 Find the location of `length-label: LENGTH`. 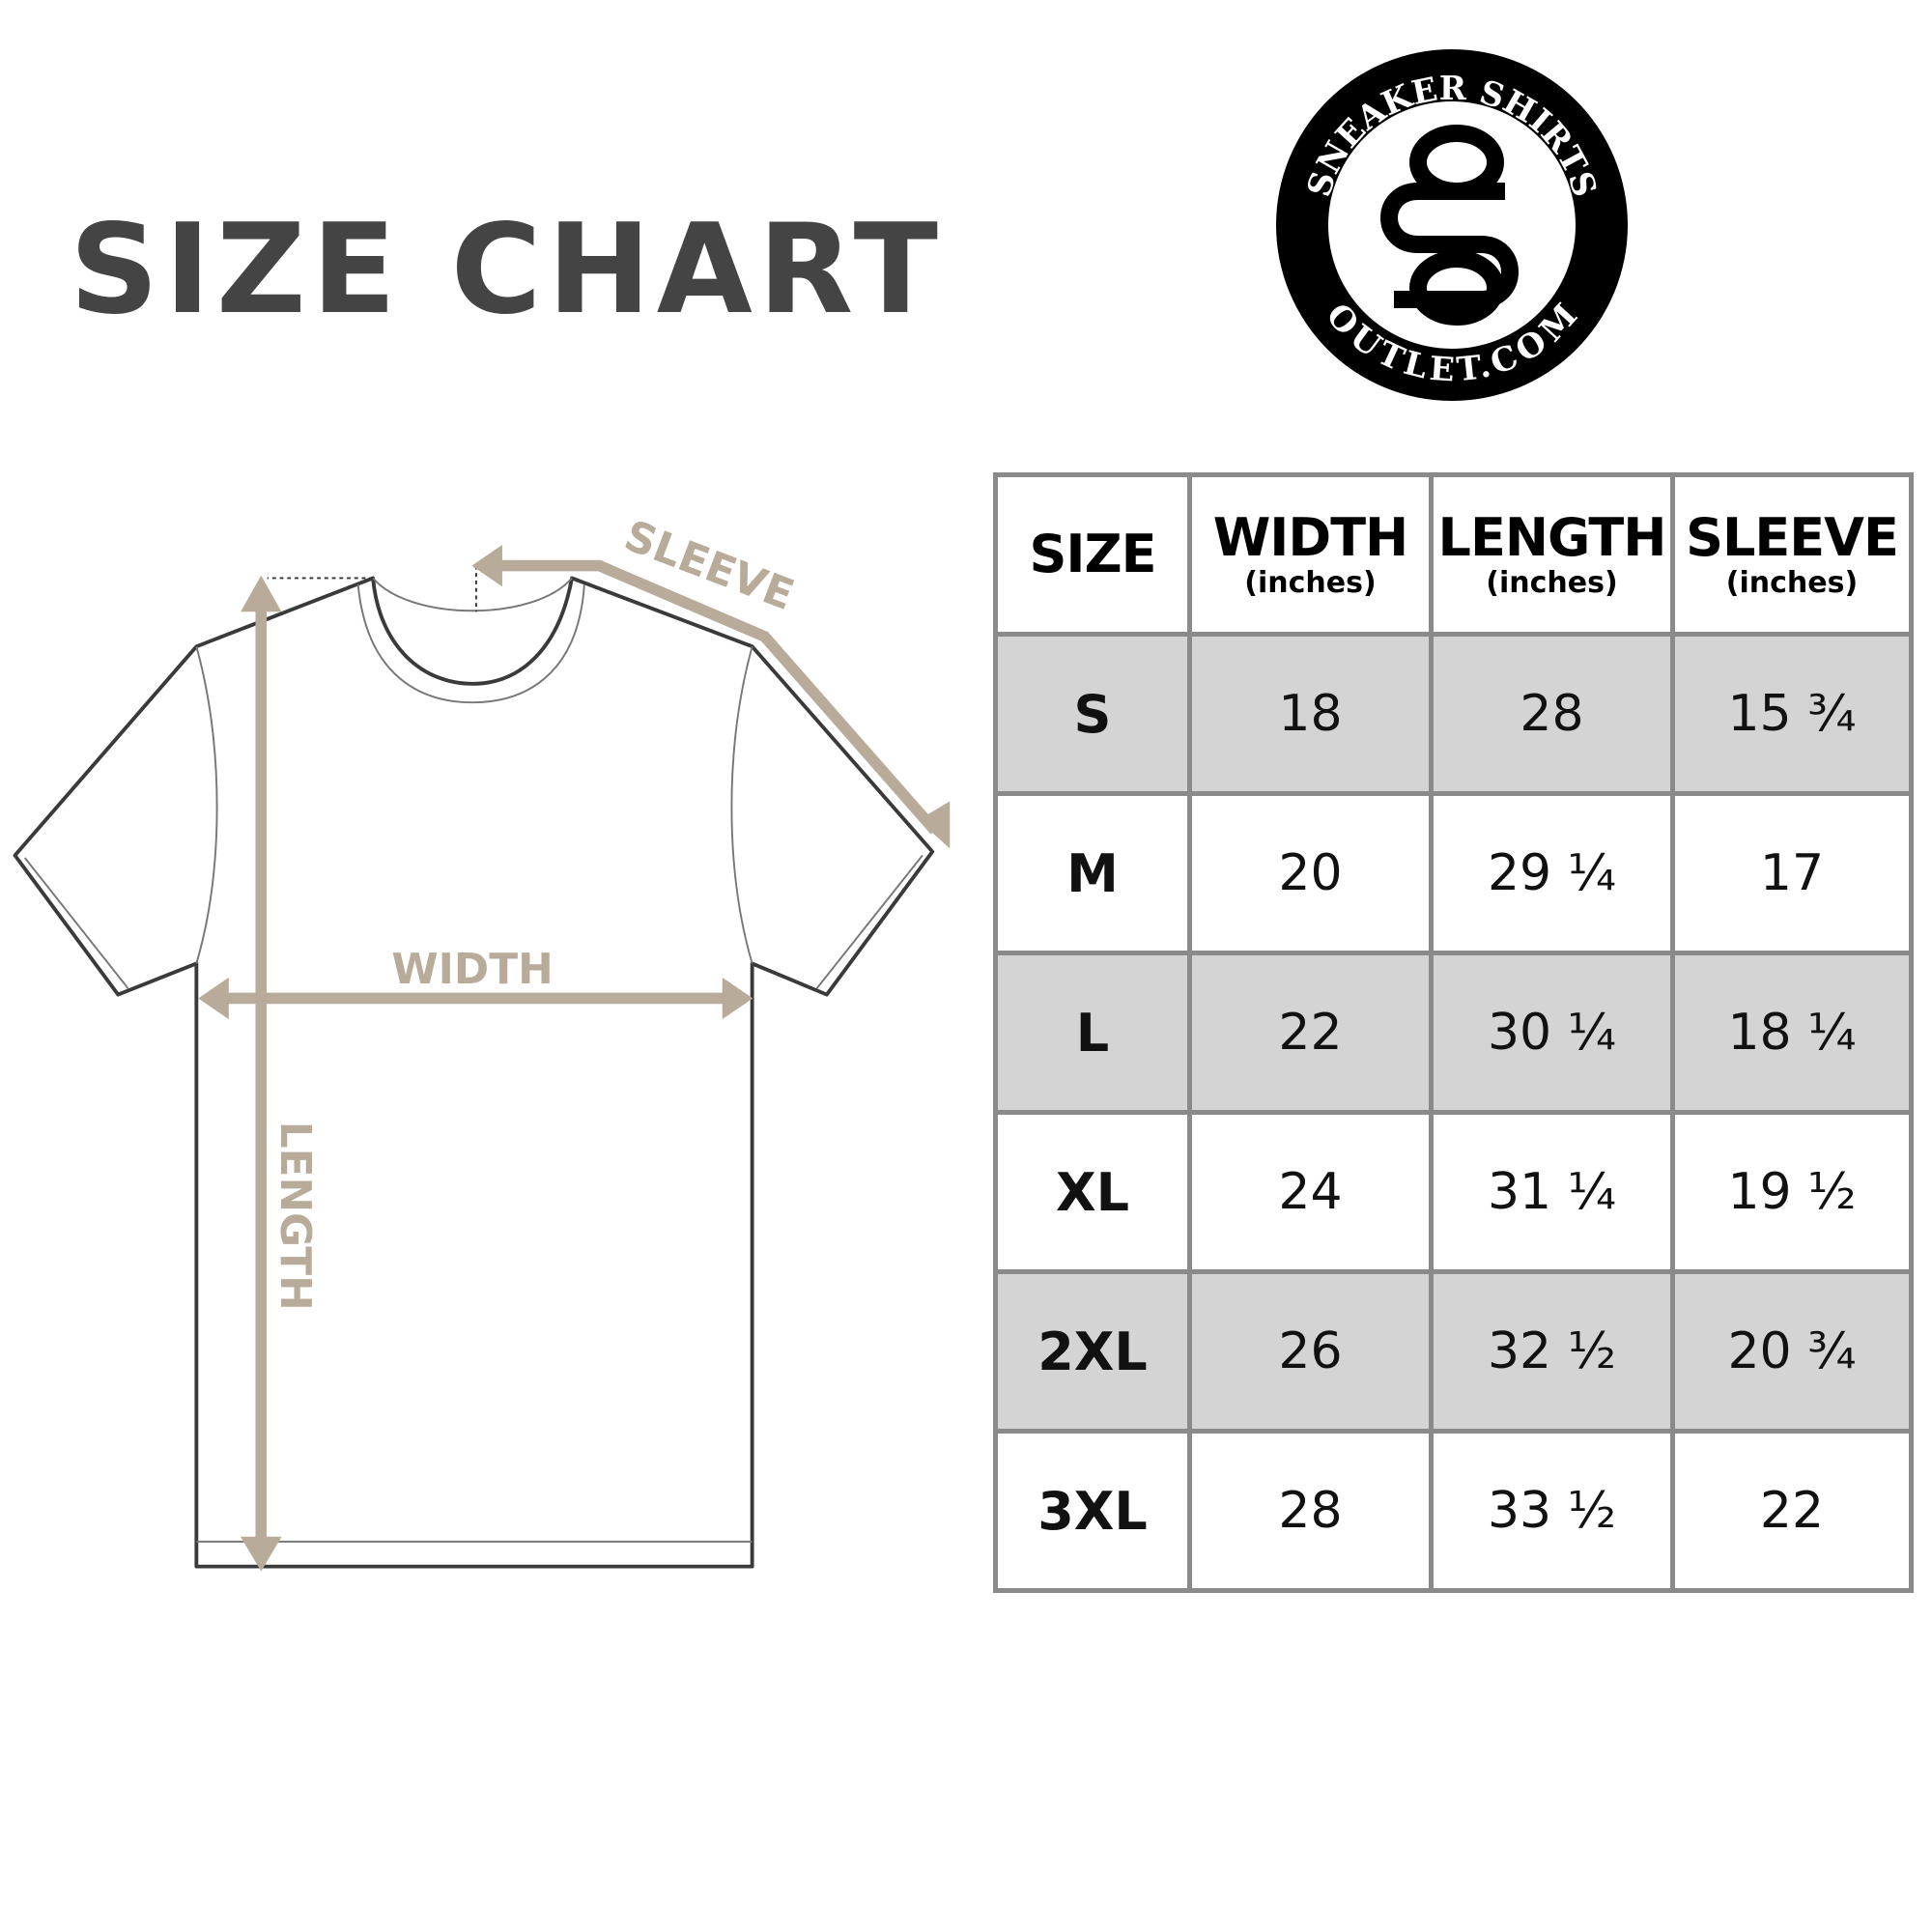

length-label: LENGTH is located at coordinates (295, 1216).